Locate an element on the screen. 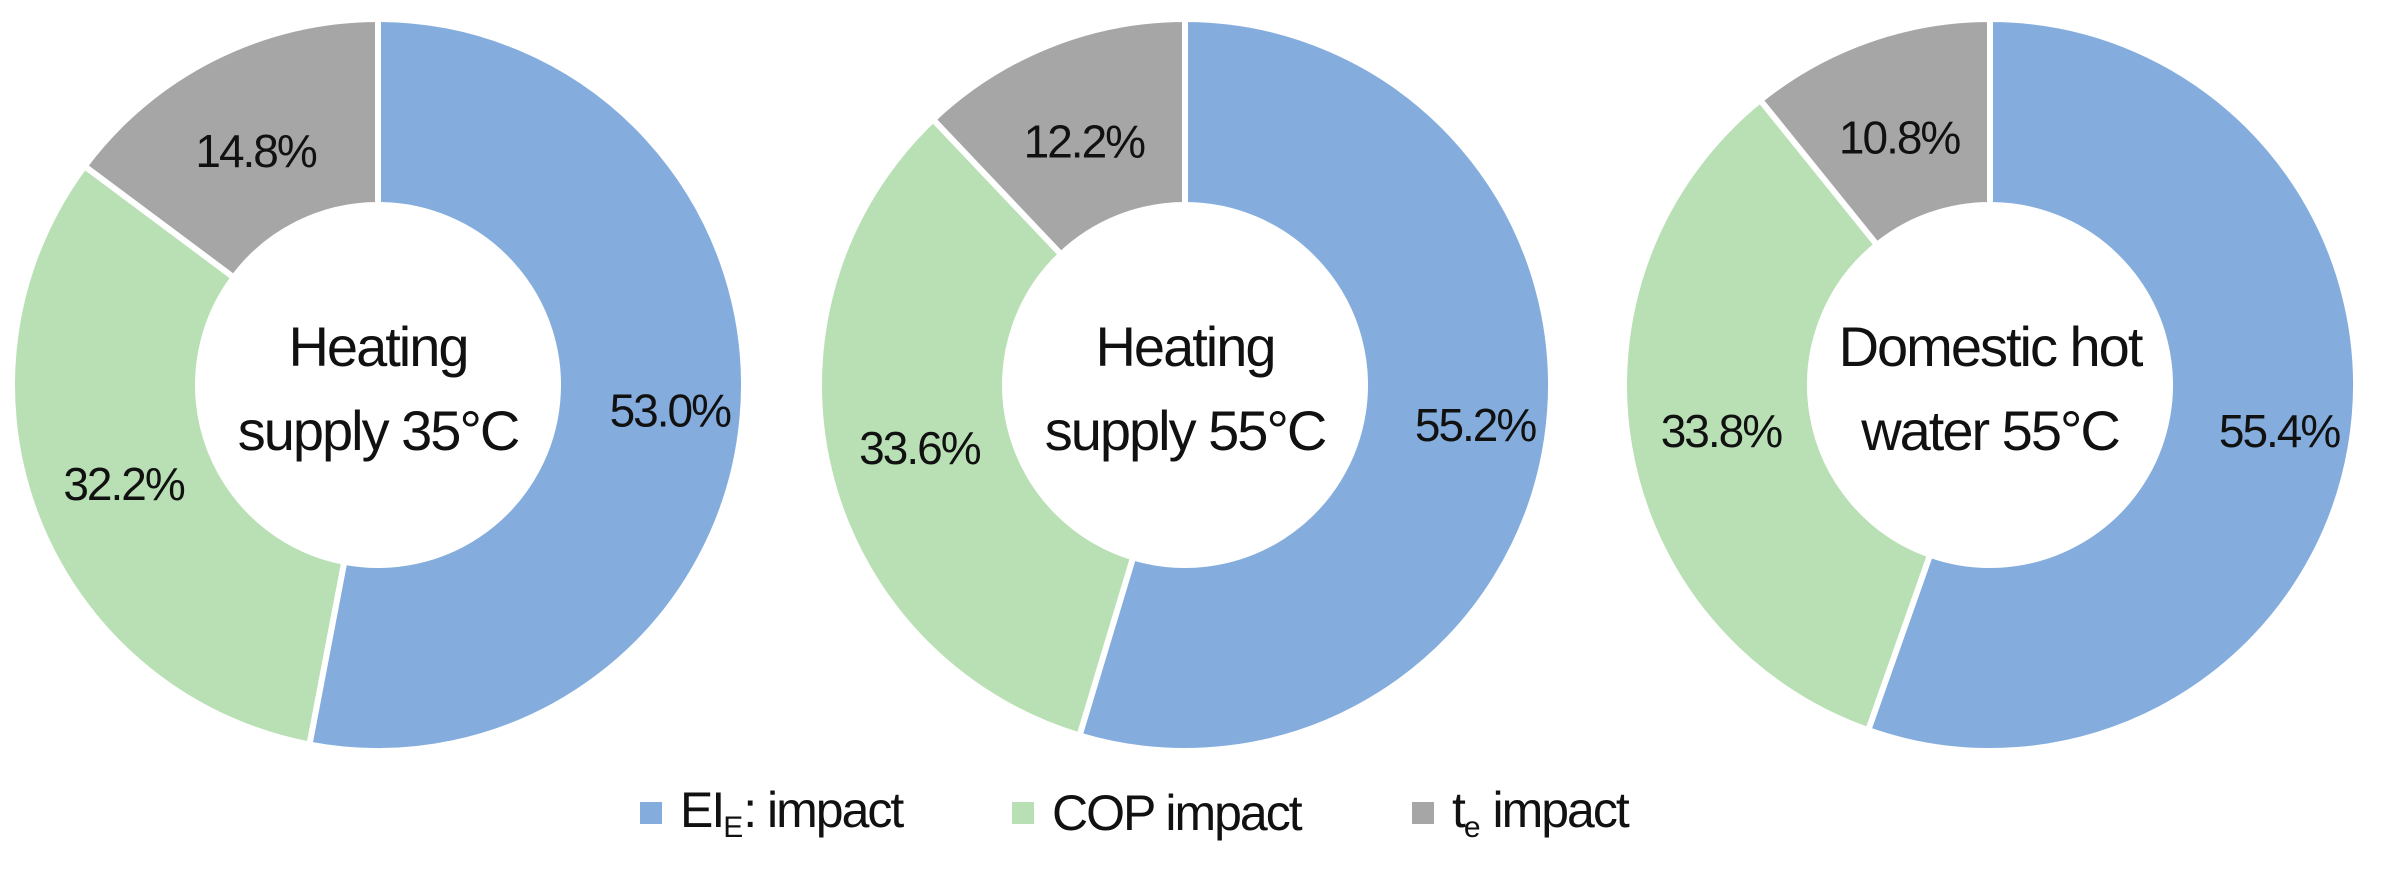 Image resolution: width=2381 pixels, height=879 pixels. legend-swatch-ei-impact is located at coordinates (651, 813).